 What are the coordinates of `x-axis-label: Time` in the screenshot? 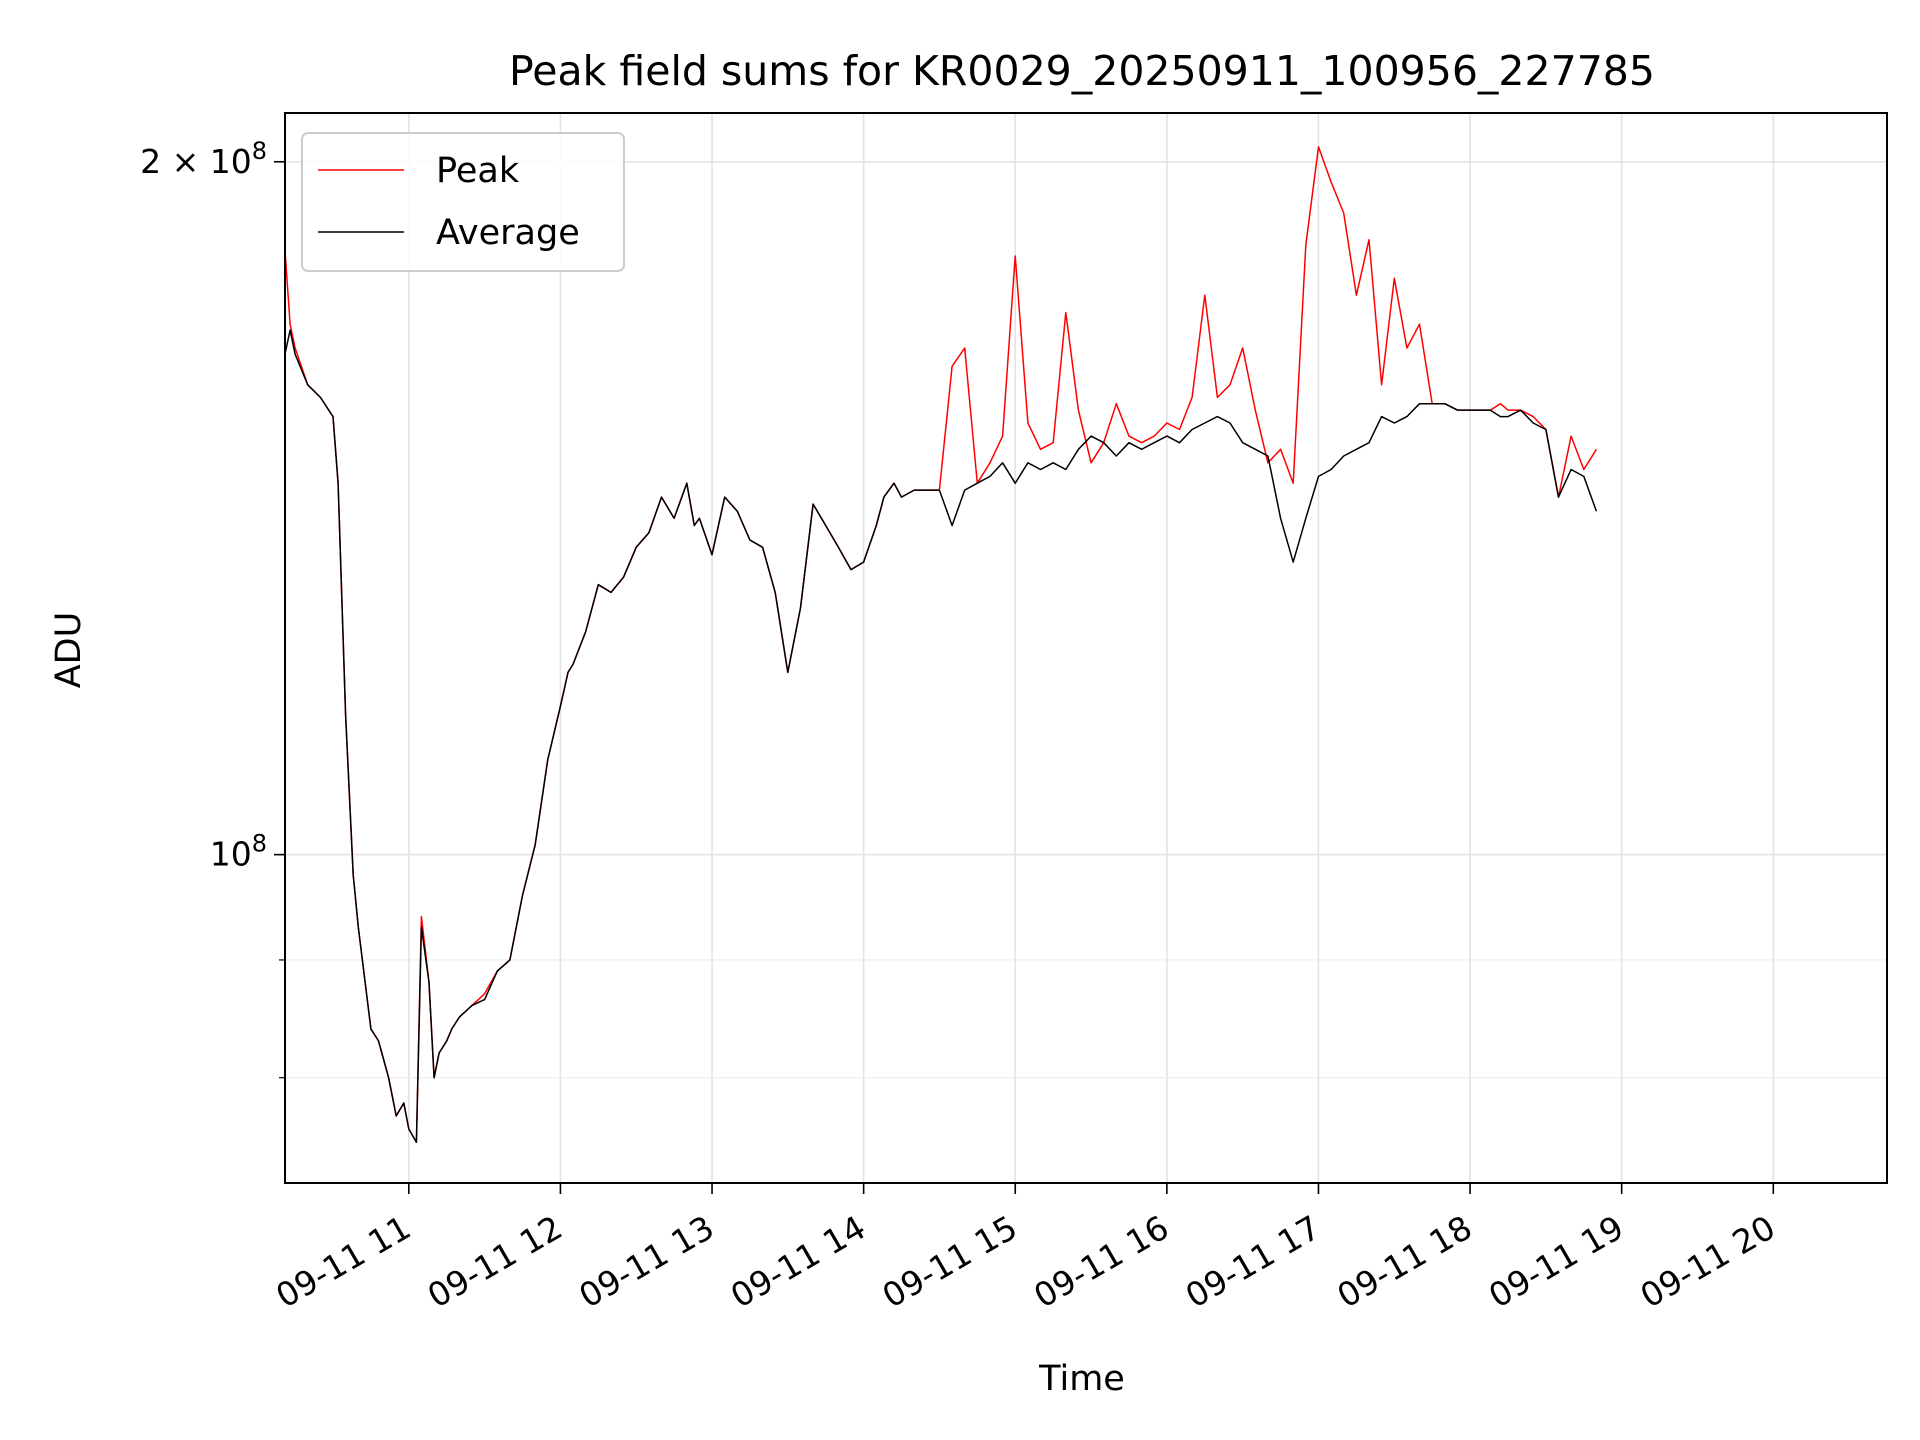 It's located at (1081, 1379).